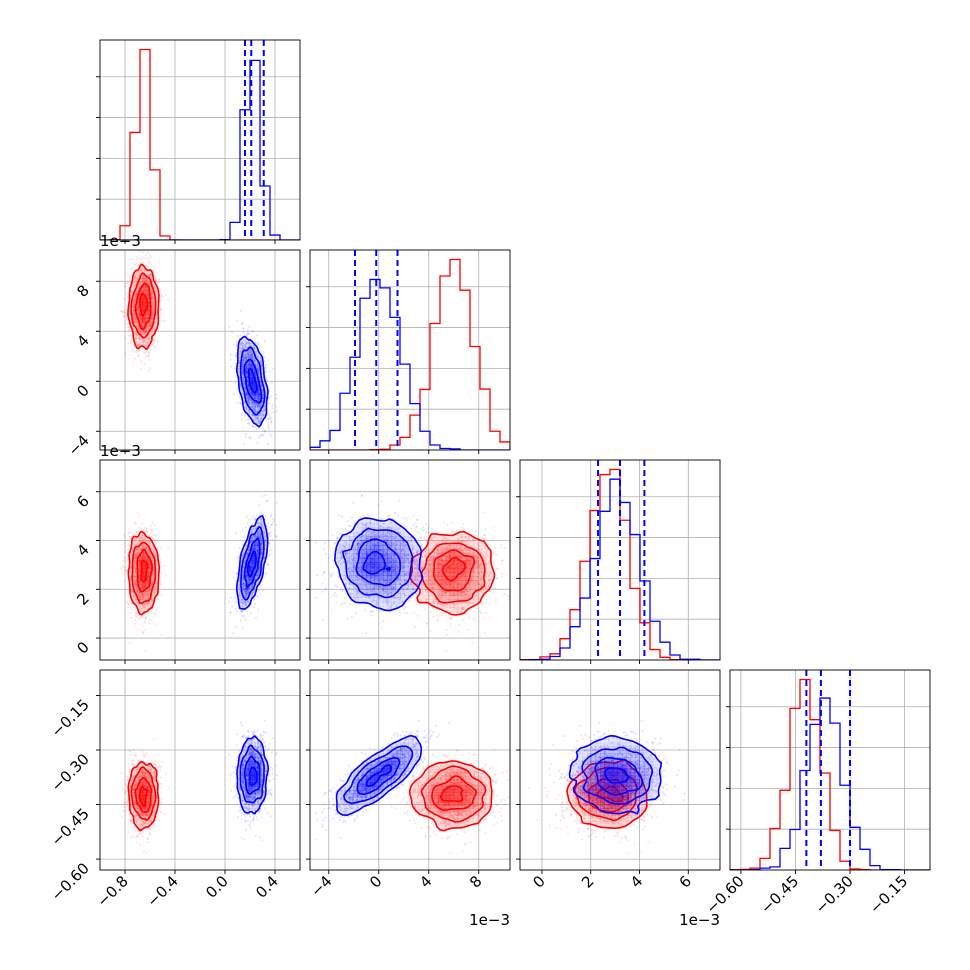  Describe the element at coordinates (410, 364) in the screenshot. I see `histogram-param1-series1` at that location.